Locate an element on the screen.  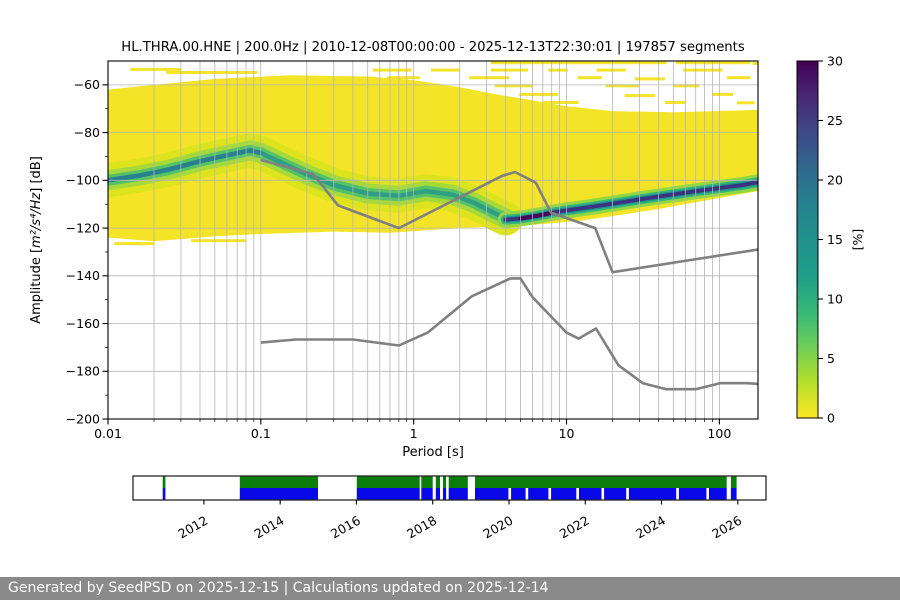
svg-text: −160 is located at coordinates (83, 323).